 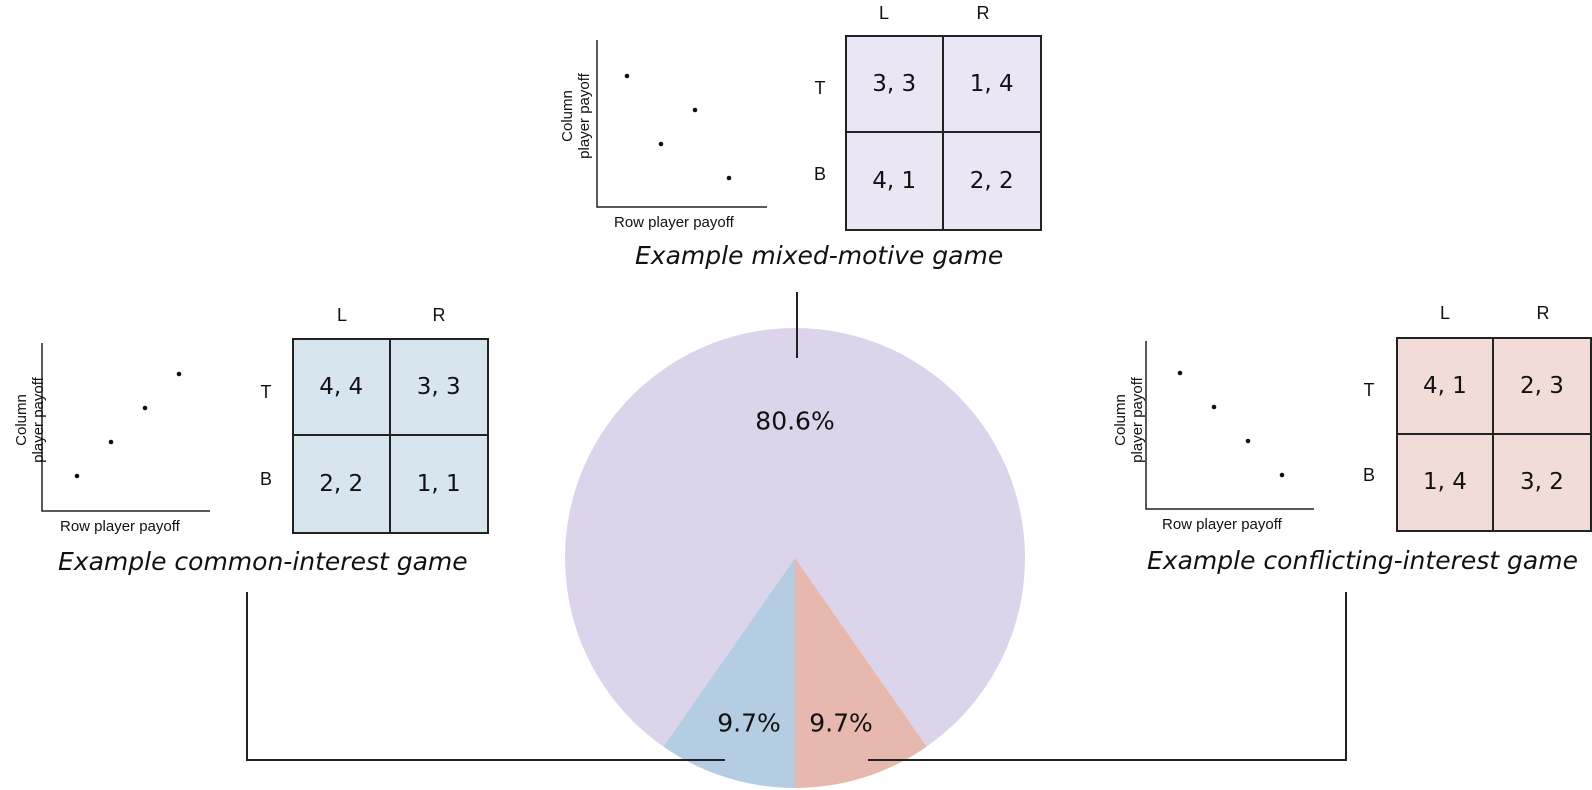 What do you see at coordinates (883, 13) in the screenshot?
I see `mixed-col-header-l: L` at bounding box center [883, 13].